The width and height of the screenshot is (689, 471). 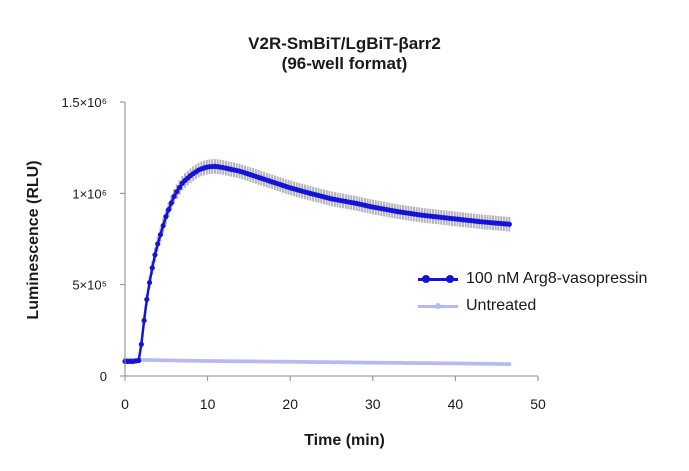 What do you see at coordinates (373, 404) in the screenshot?
I see `x-tick-label: 30` at bounding box center [373, 404].